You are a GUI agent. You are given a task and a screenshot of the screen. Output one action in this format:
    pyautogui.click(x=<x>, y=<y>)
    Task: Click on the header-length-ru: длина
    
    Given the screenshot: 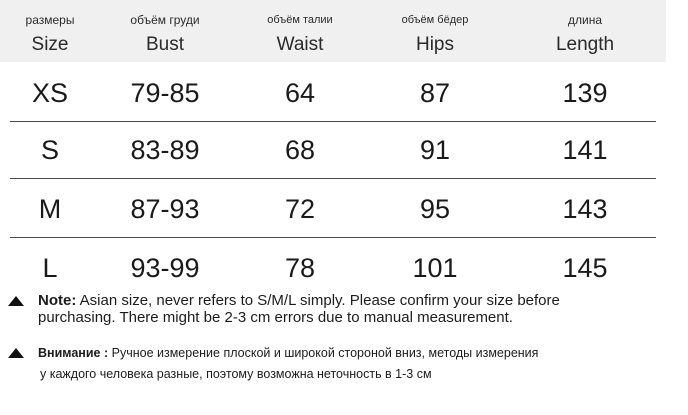 What is the action you would take?
    pyautogui.click(x=584, y=20)
    